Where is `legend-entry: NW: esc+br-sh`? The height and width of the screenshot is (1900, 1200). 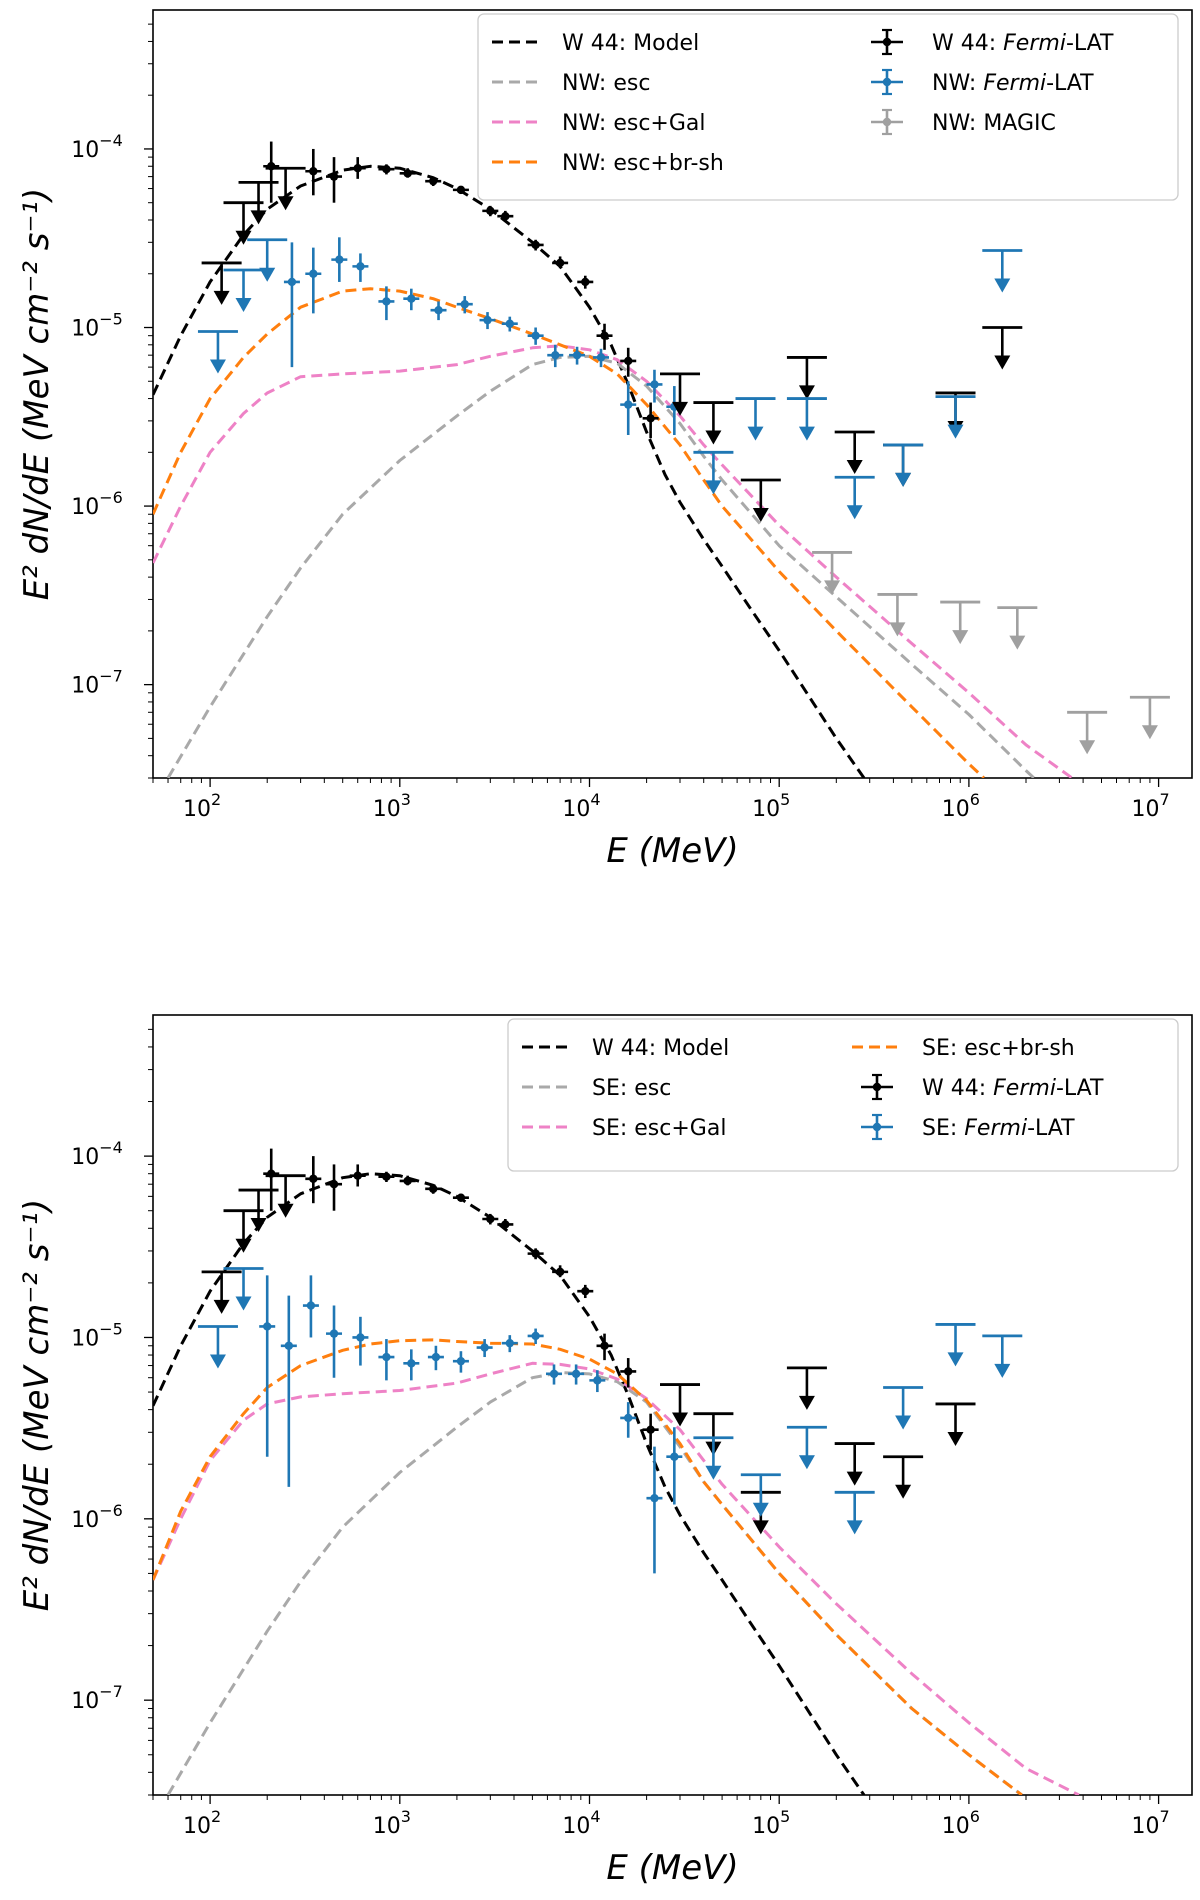 legend-entry: NW: esc+br-sh is located at coordinates (608, 163).